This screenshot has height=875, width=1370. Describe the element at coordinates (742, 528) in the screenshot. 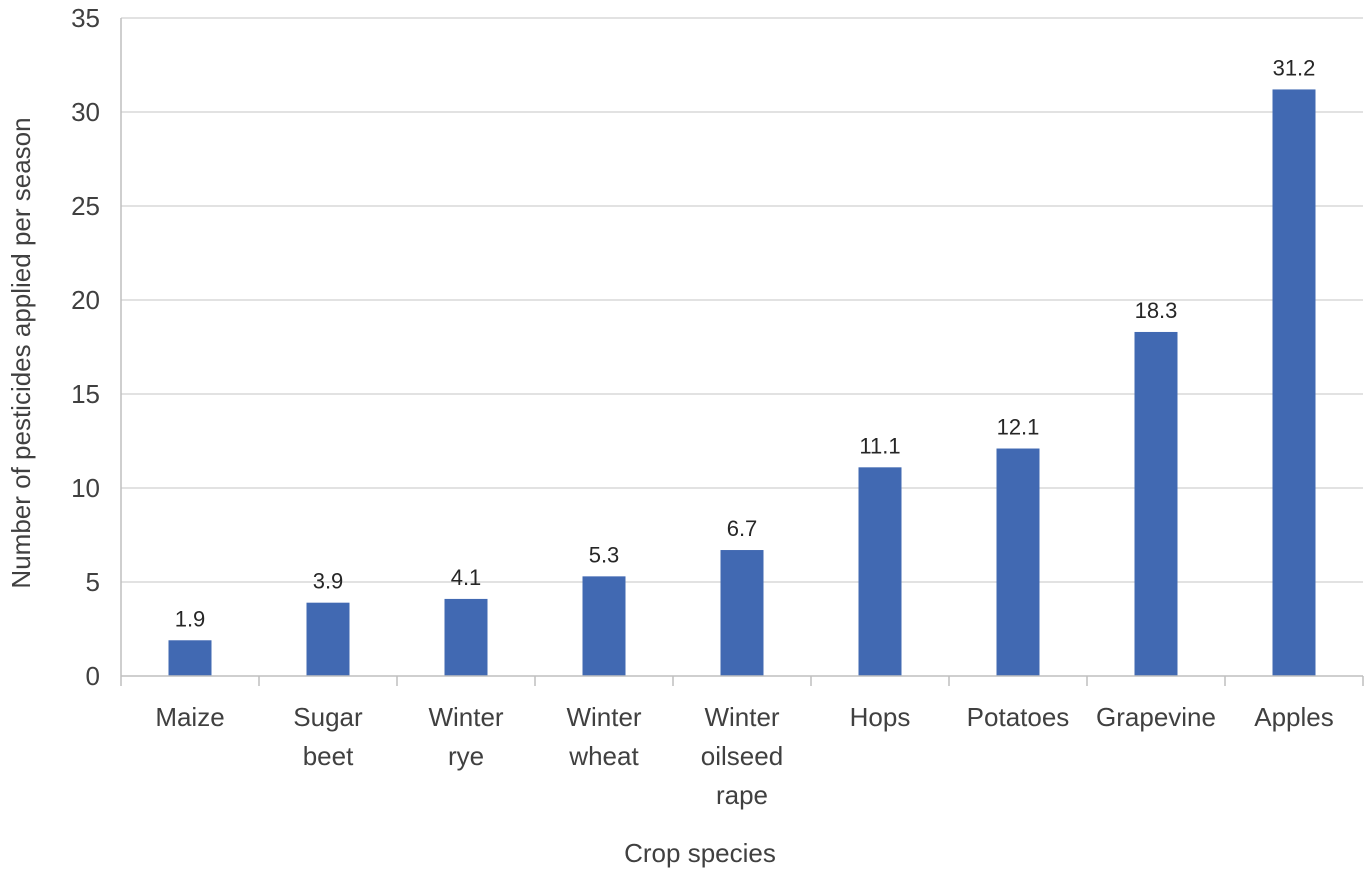

I see `data-label: 6.7` at that location.